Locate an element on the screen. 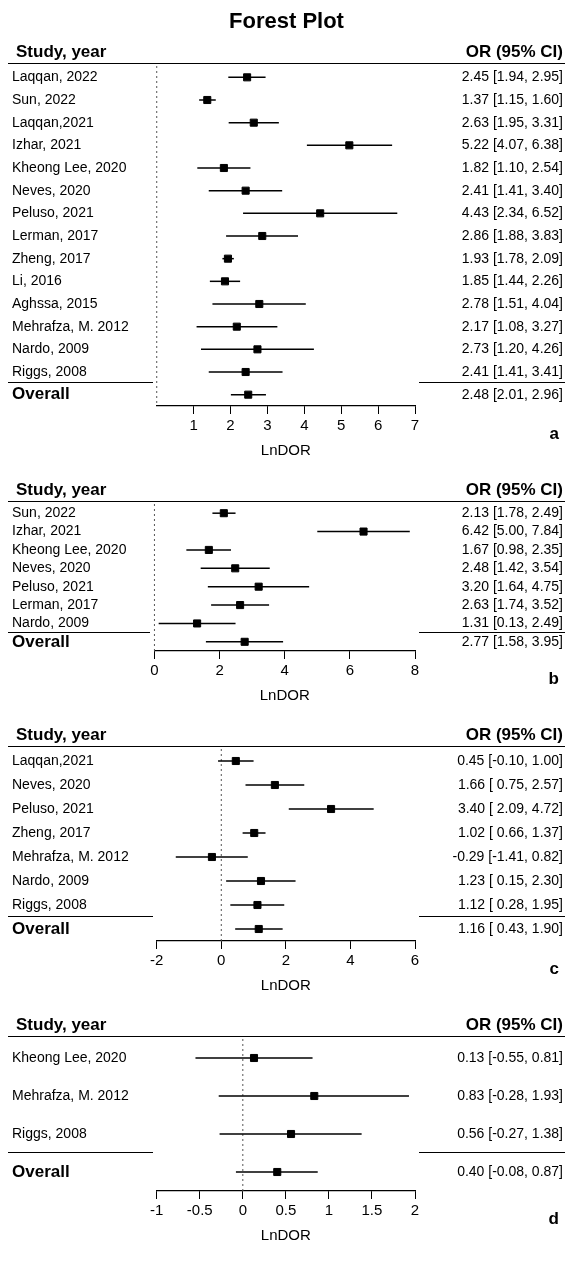 The height and width of the screenshot is (1265, 573). data-label: 3.20 [1.64, 4.75] is located at coordinates (512, 585).